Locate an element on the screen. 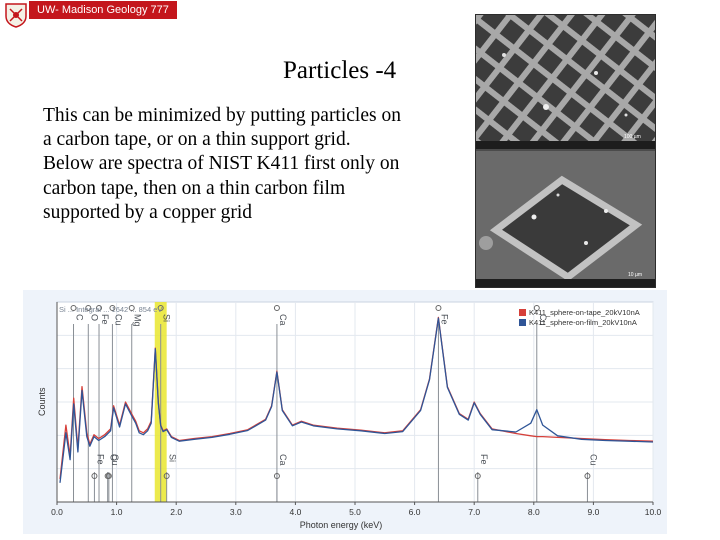 This screenshot has height=540, width=720. x-tick-label: 2.0 is located at coordinates (176, 512).